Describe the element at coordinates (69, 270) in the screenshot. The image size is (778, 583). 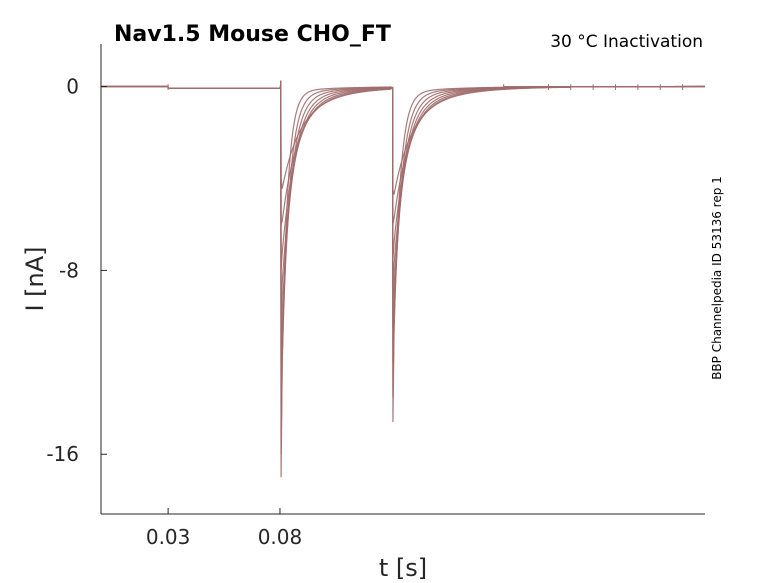
I see `y-tick-label: -8` at that location.